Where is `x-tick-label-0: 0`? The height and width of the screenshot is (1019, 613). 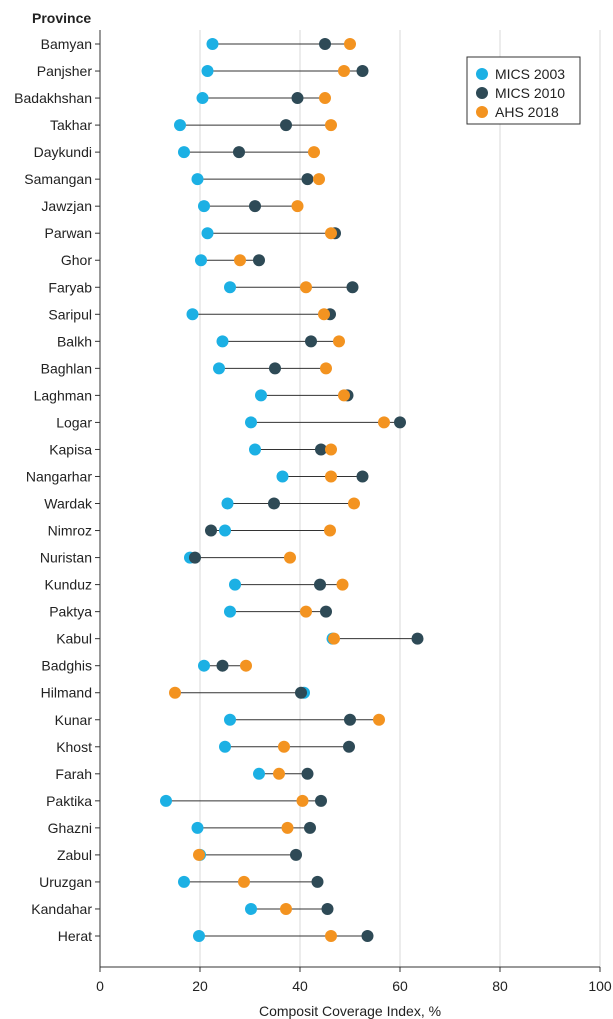 x-tick-label-0: 0 is located at coordinates (100, 986).